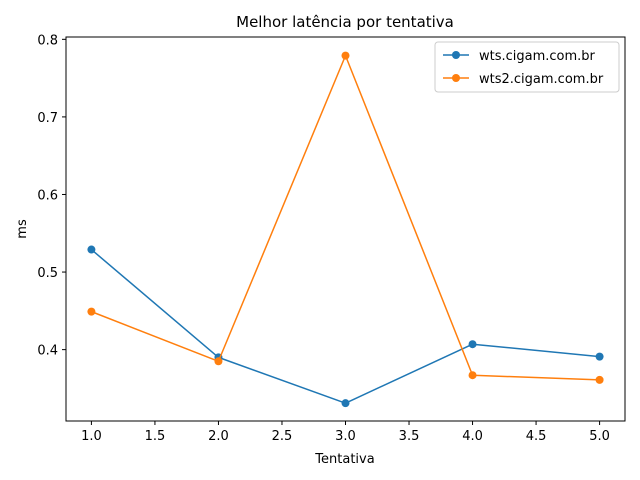  I want to click on x-tick-label: 1.5, so click(155, 436).